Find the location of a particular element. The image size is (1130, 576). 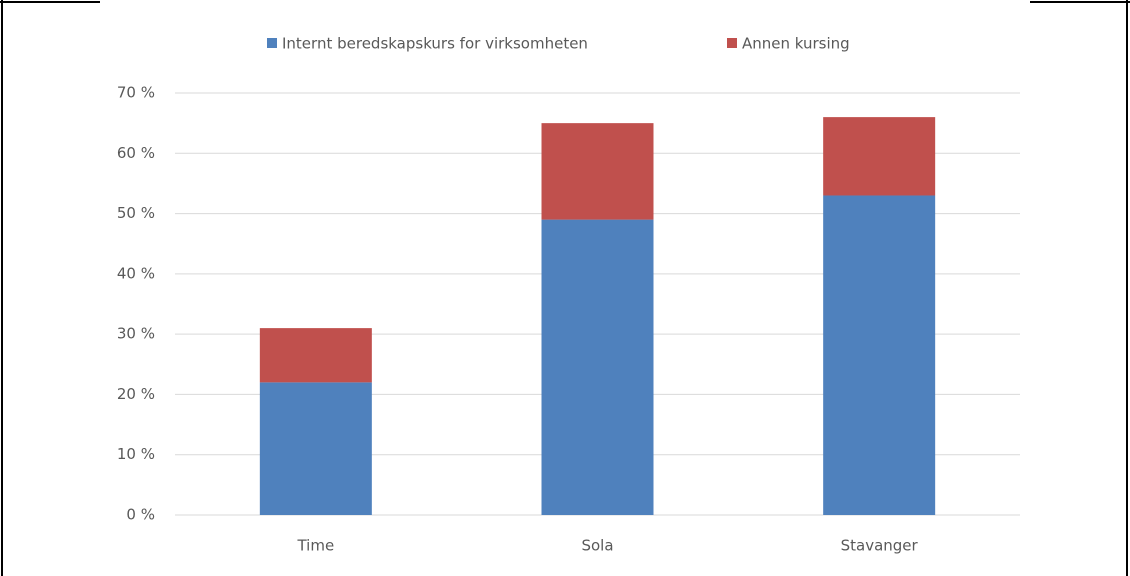

y-tick-label: 50 % is located at coordinates (136, 213).